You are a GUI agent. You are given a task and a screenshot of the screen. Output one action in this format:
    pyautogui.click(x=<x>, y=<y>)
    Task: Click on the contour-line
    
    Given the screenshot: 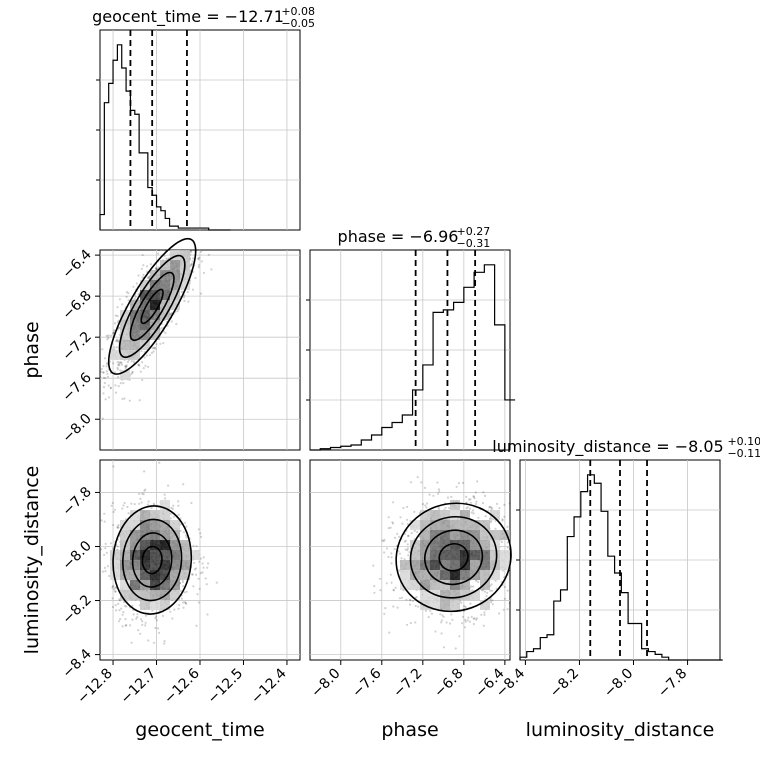 What is the action you would take?
    pyautogui.click(x=152, y=560)
    